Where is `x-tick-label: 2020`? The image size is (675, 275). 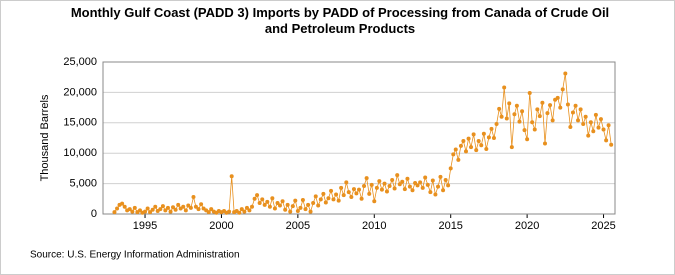 x-tick-label: 2020 is located at coordinates (527, 226).